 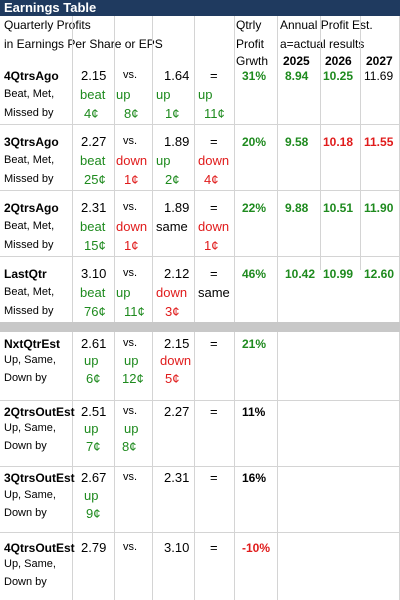 What do you see at coordinates (254, 412) in the screenshot?
I see `growth-percent: 11%` at bounding box center [254, 412].